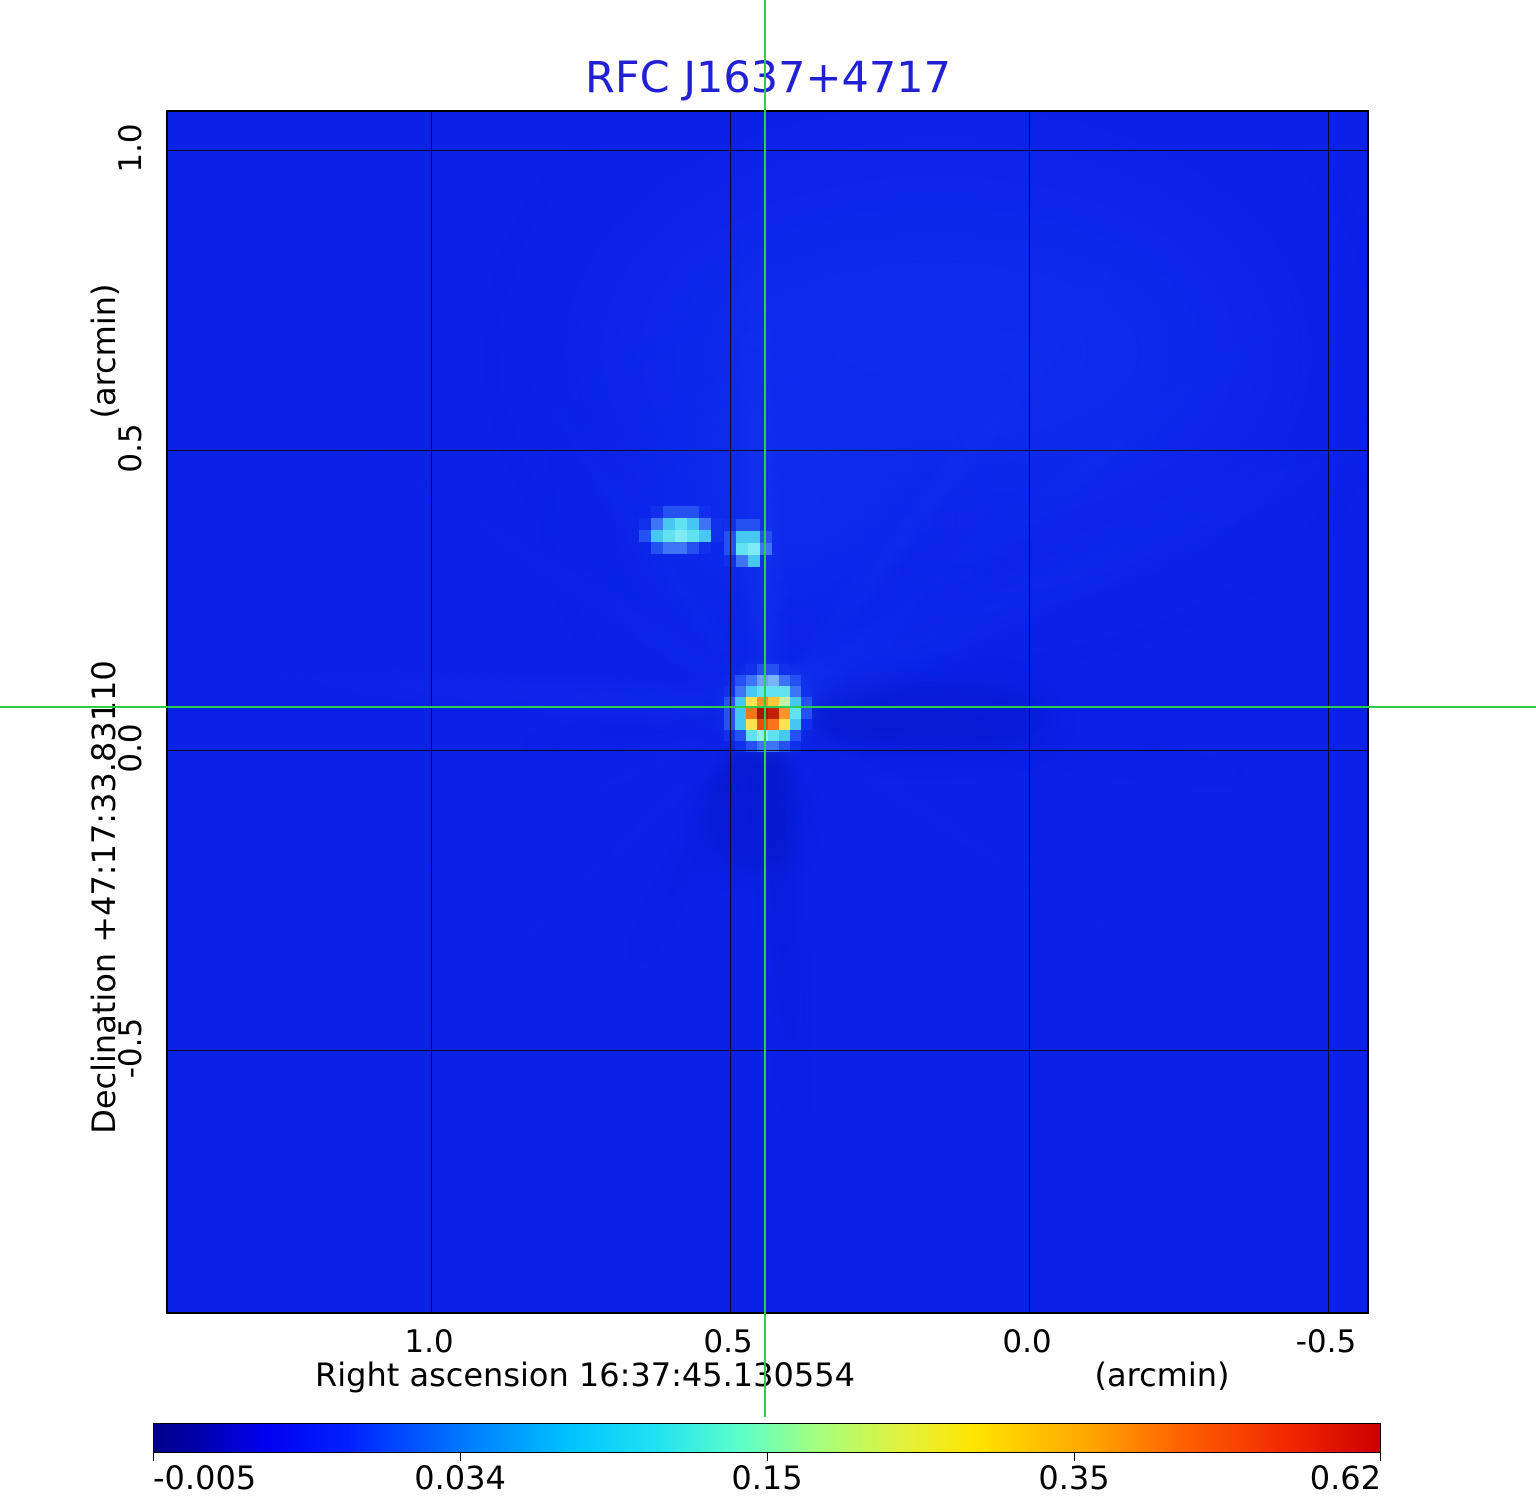 Image resolution: width=1536 pixels, height=1511 pixels. I want to click on colorbar-label: 0.15, so click(767, 1478).